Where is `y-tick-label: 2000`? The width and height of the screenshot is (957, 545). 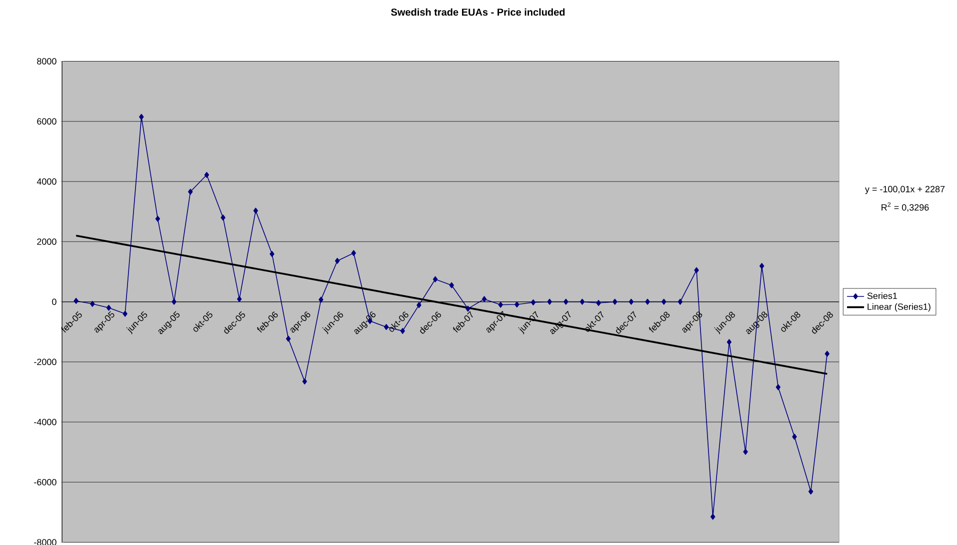 y-tick-label: 2000 is located at coordinates (46, 241).